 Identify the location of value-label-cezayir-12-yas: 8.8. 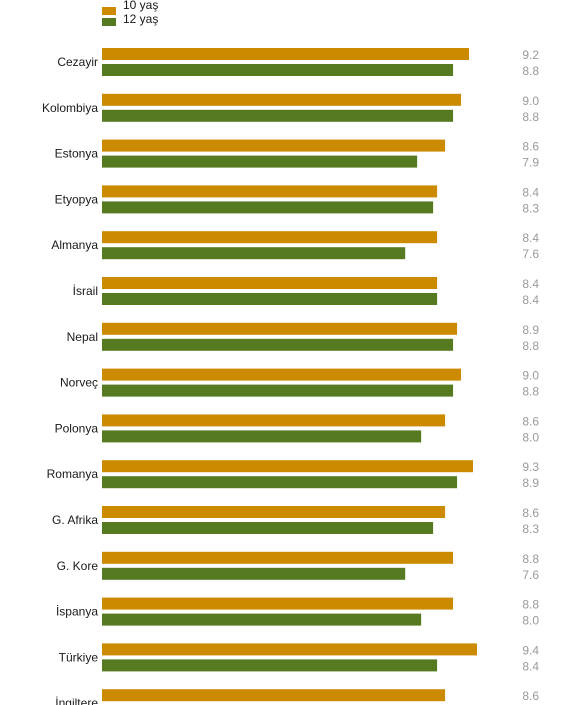
(530, 71).